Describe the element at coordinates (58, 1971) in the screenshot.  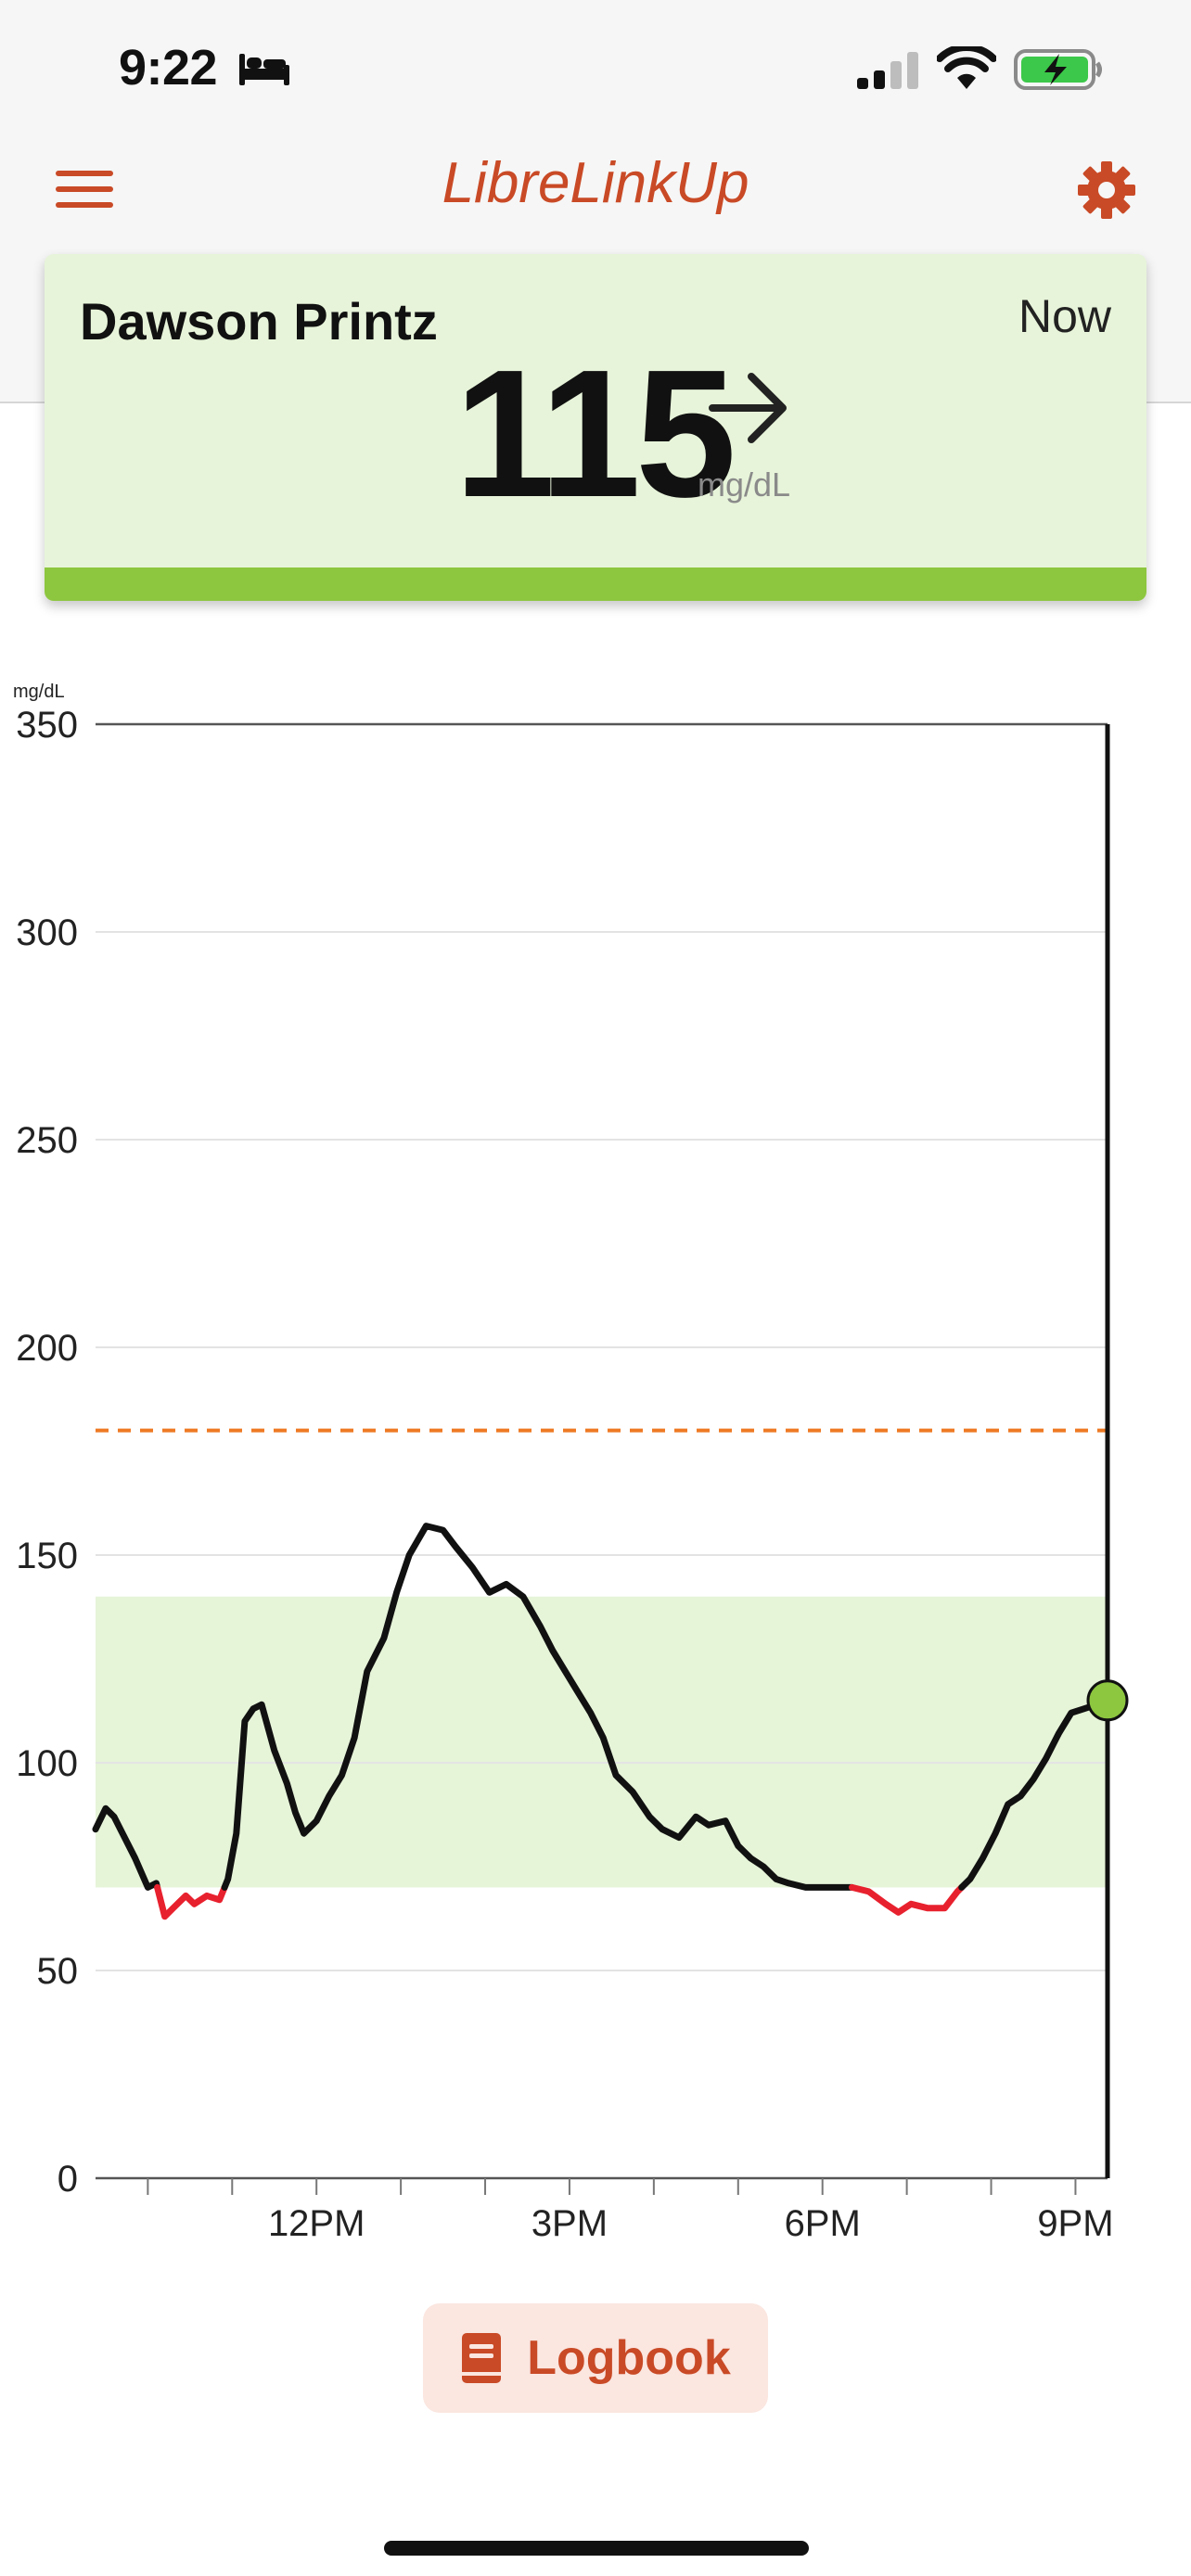
I see `y-tick-label: 50` at that location.